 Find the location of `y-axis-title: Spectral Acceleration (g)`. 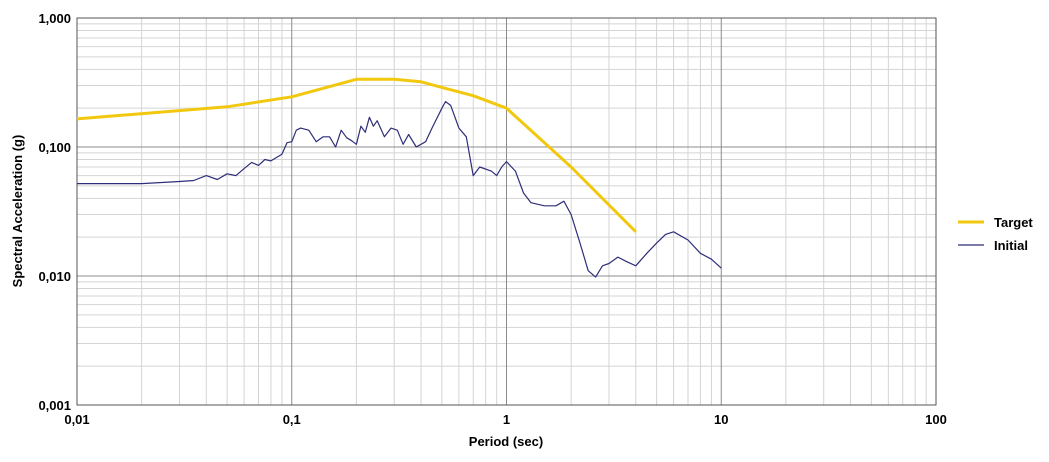

y-axis-title: Spectral Acceleration (g) is located at coordinates (17, 211).